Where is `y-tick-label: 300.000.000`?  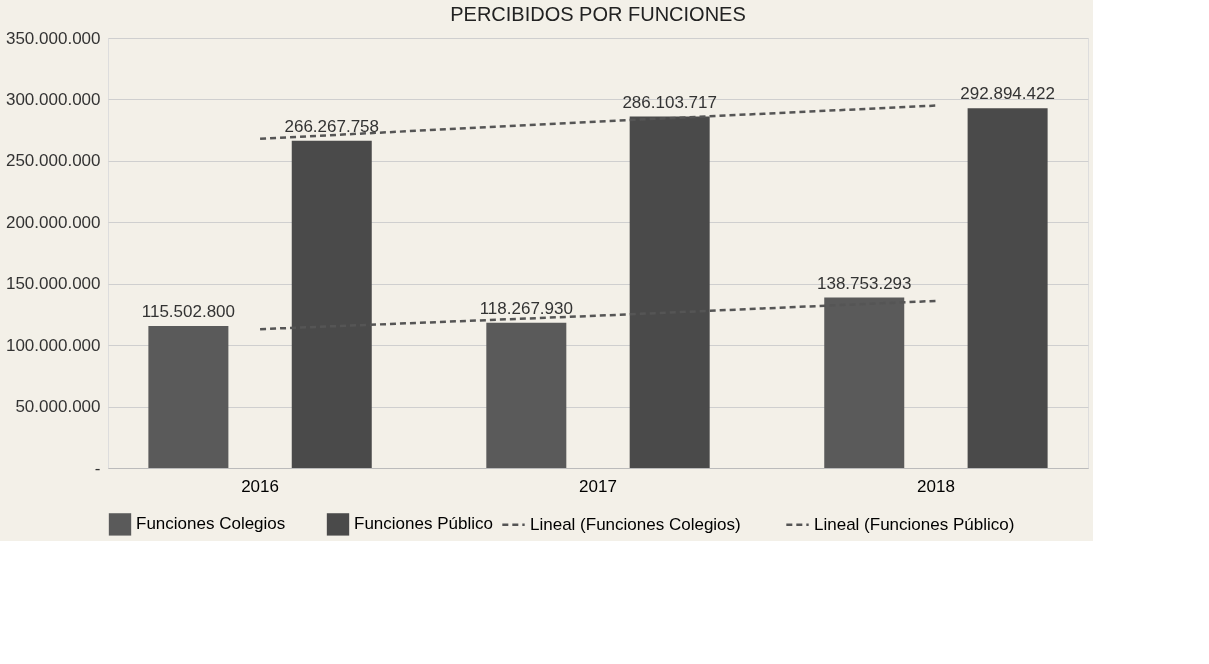
y-tick-label: 300.000.000 is located at coordinates (53, 99).